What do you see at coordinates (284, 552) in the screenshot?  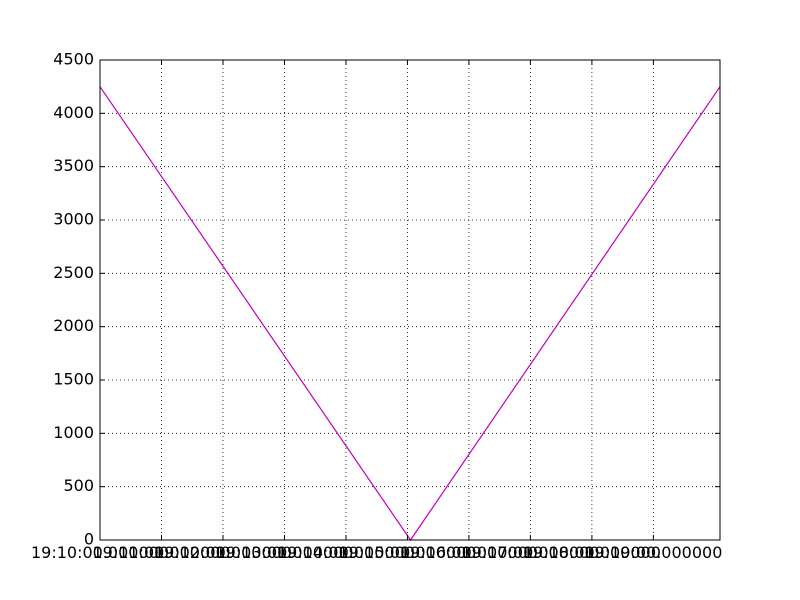 I see `x-tick-label: 19:13:00.000000` at bounding box center [284, 552].